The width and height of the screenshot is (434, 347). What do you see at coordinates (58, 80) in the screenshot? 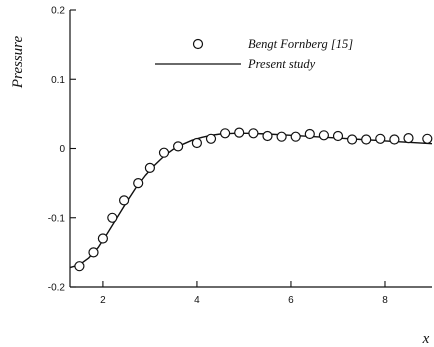
I see `y-tick-label: 0.1` at bounding box center [58, 80].